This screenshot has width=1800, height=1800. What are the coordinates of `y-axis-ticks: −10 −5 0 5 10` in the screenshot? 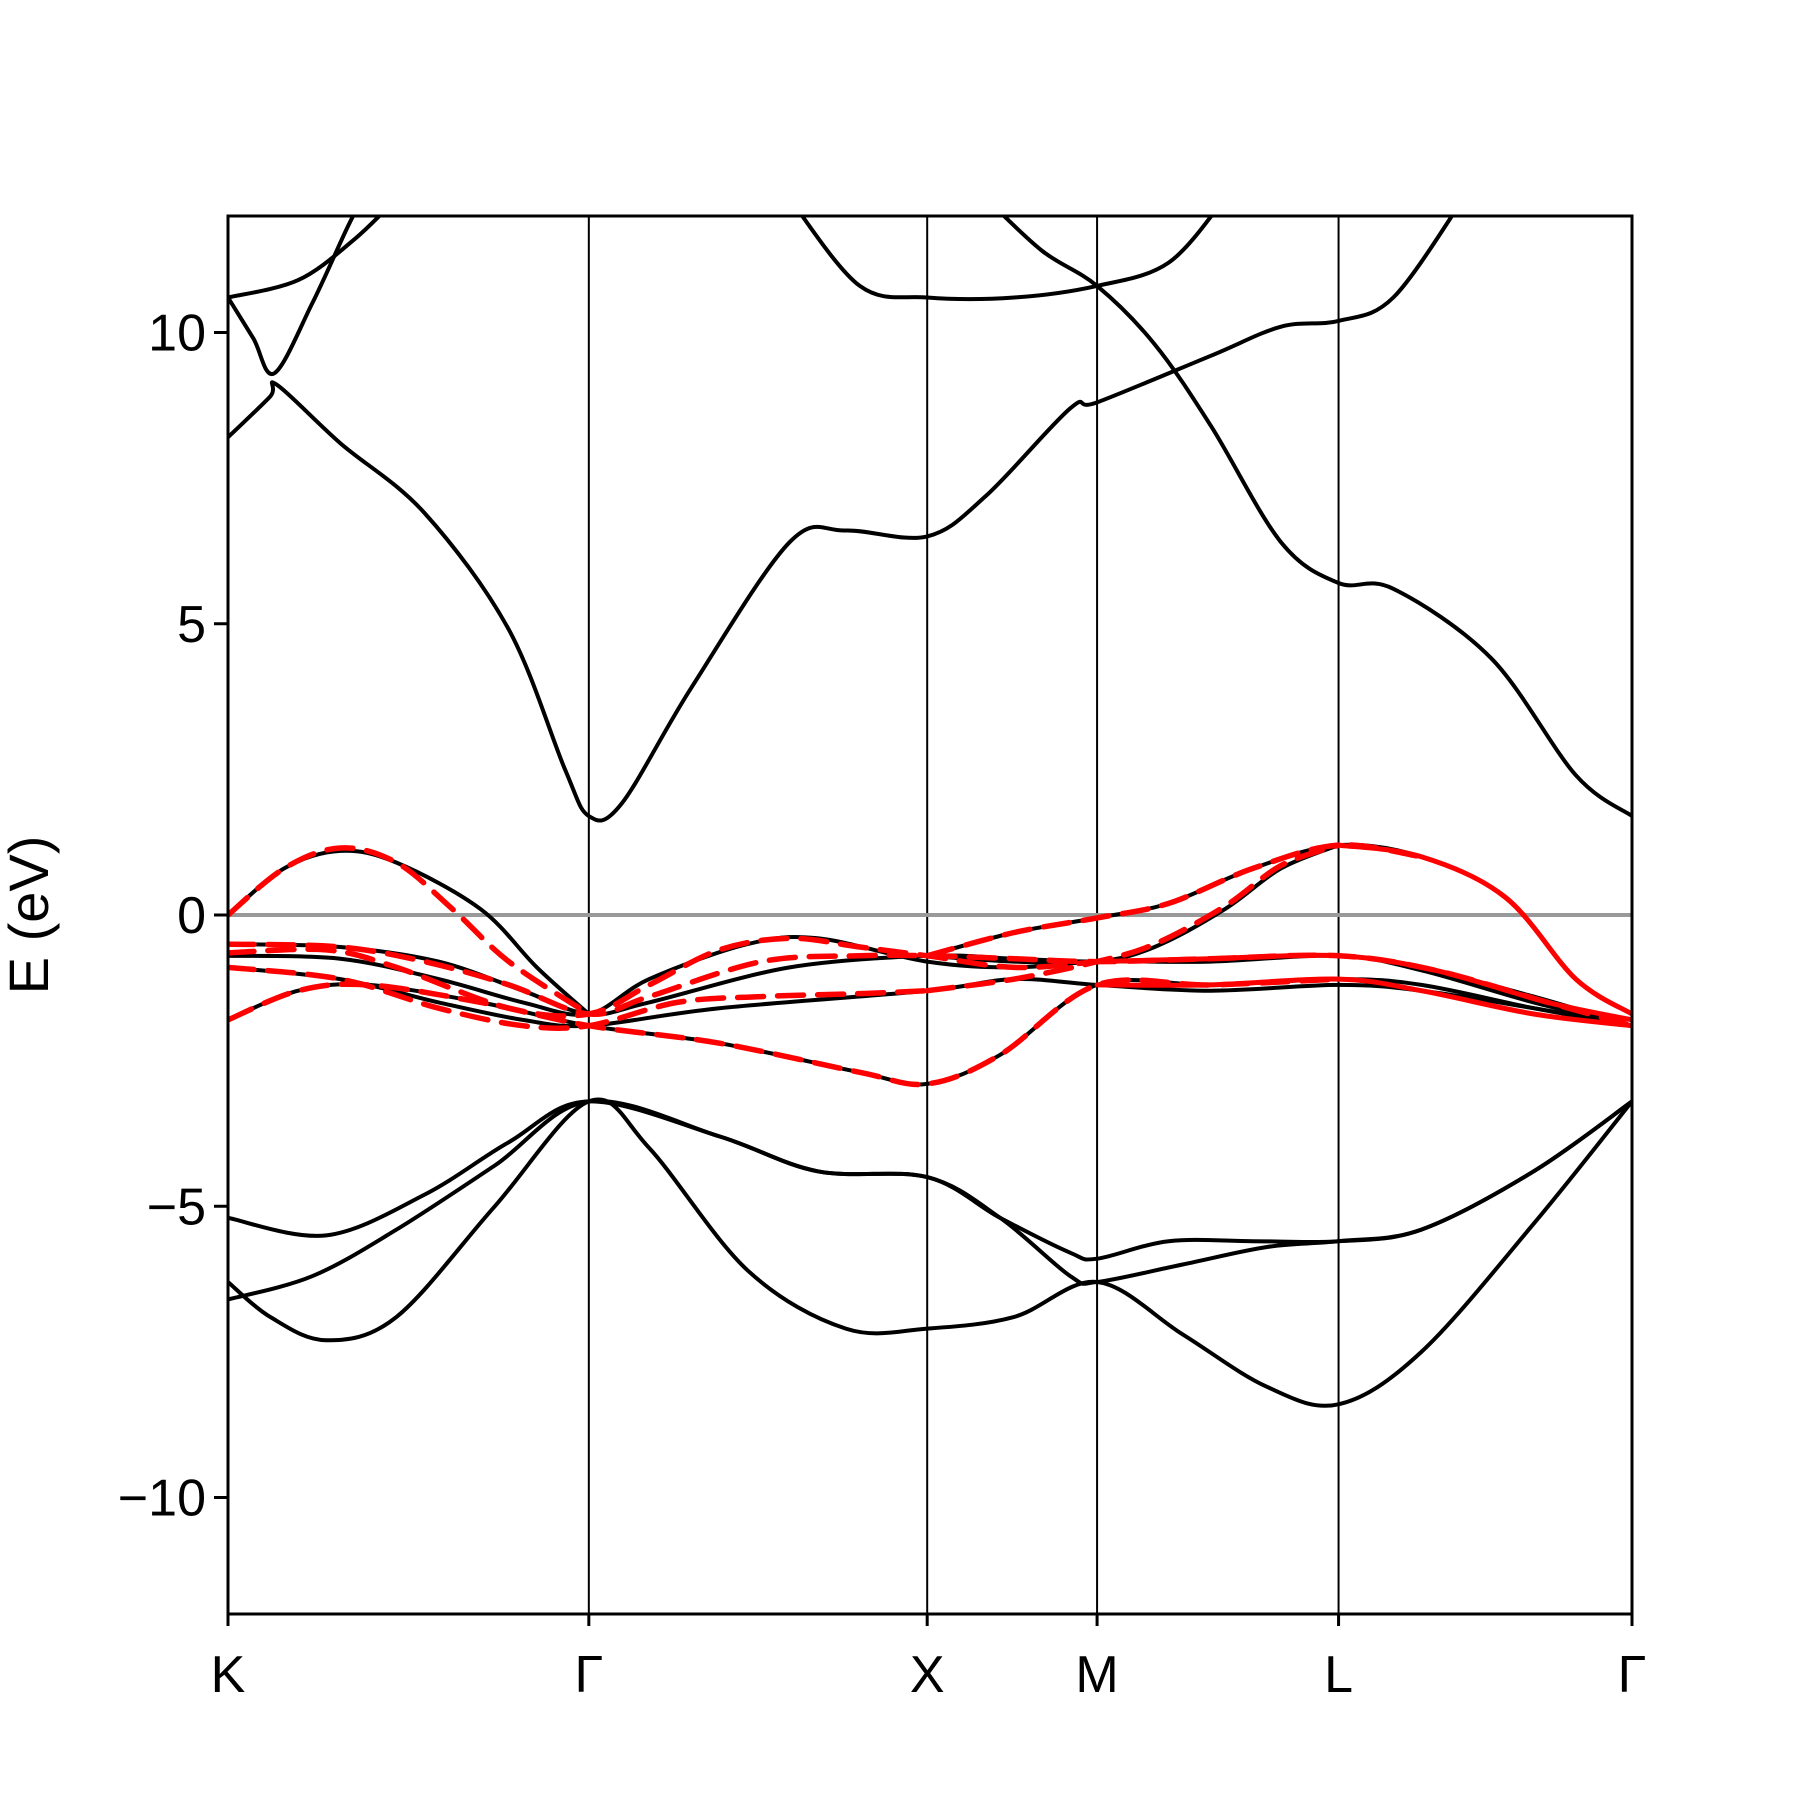 It's located at (173, 916).